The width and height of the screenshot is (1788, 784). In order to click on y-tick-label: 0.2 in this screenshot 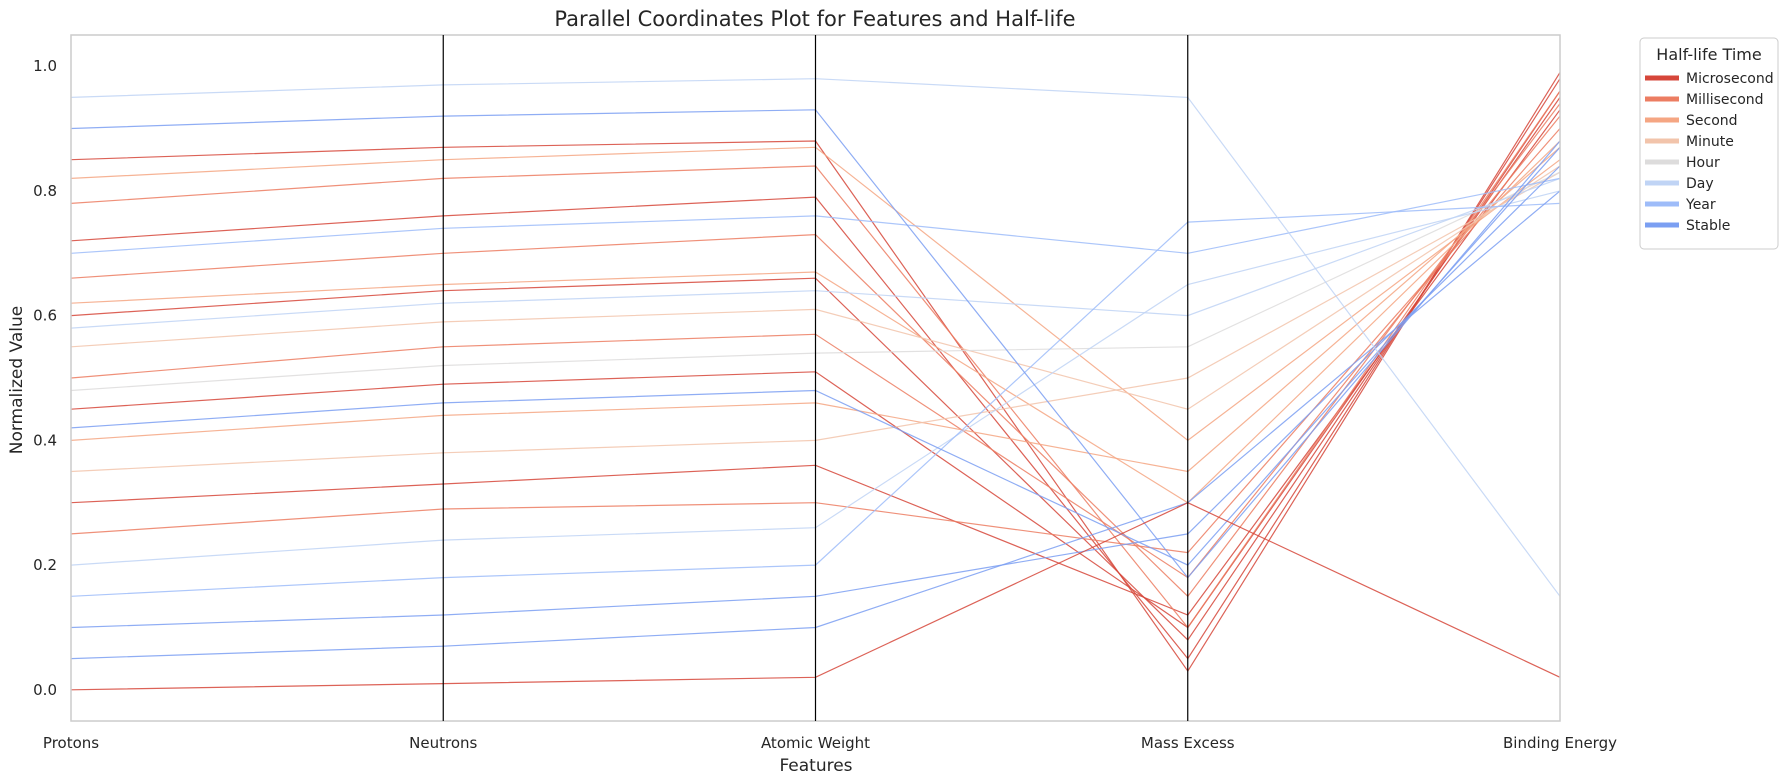, I will do `click(45, 565)`.